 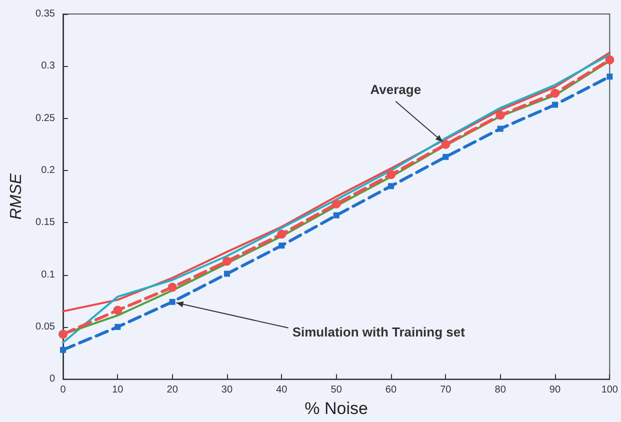 I want to click on y-tick-label: 0.3, so click(x=48, y=66).